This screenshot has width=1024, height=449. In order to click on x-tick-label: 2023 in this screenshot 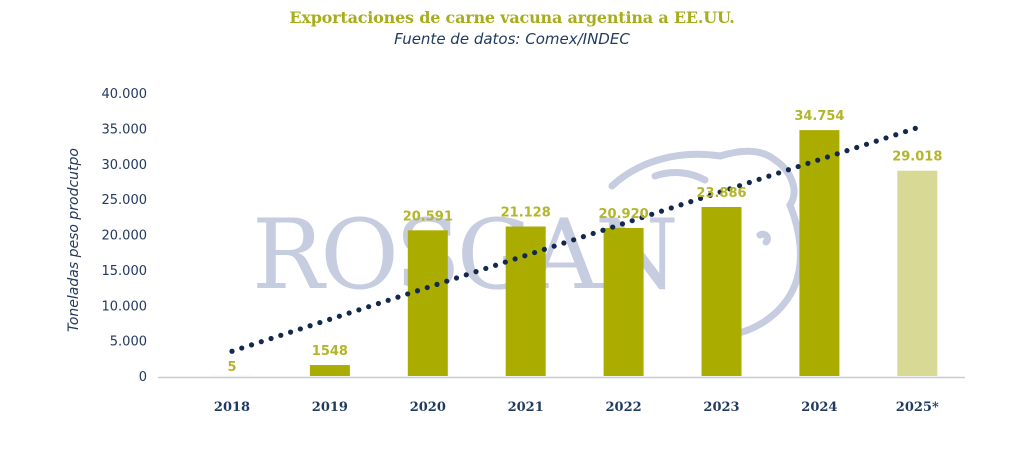, I will do `click(721, 407)`.